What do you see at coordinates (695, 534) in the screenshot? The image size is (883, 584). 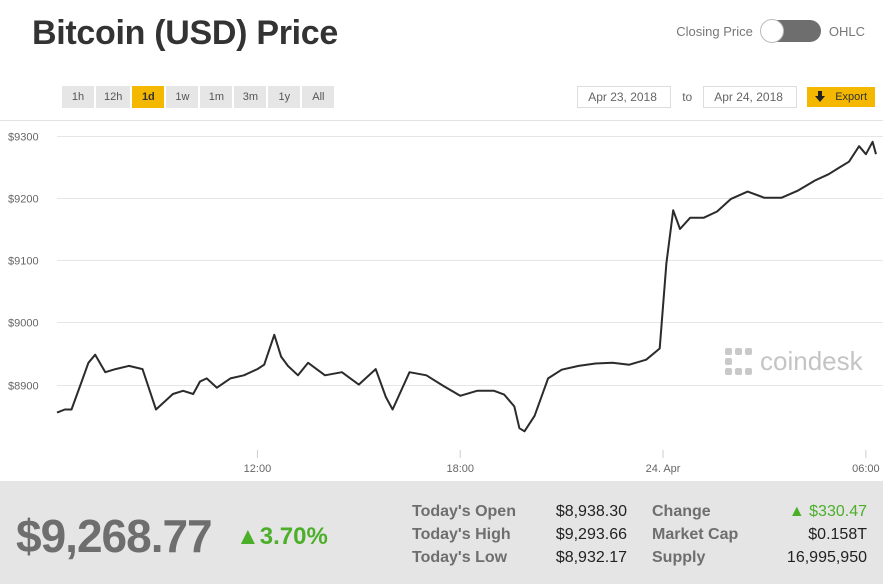 I see `stat-label: Market Cap` at bounding box center [695, 534].